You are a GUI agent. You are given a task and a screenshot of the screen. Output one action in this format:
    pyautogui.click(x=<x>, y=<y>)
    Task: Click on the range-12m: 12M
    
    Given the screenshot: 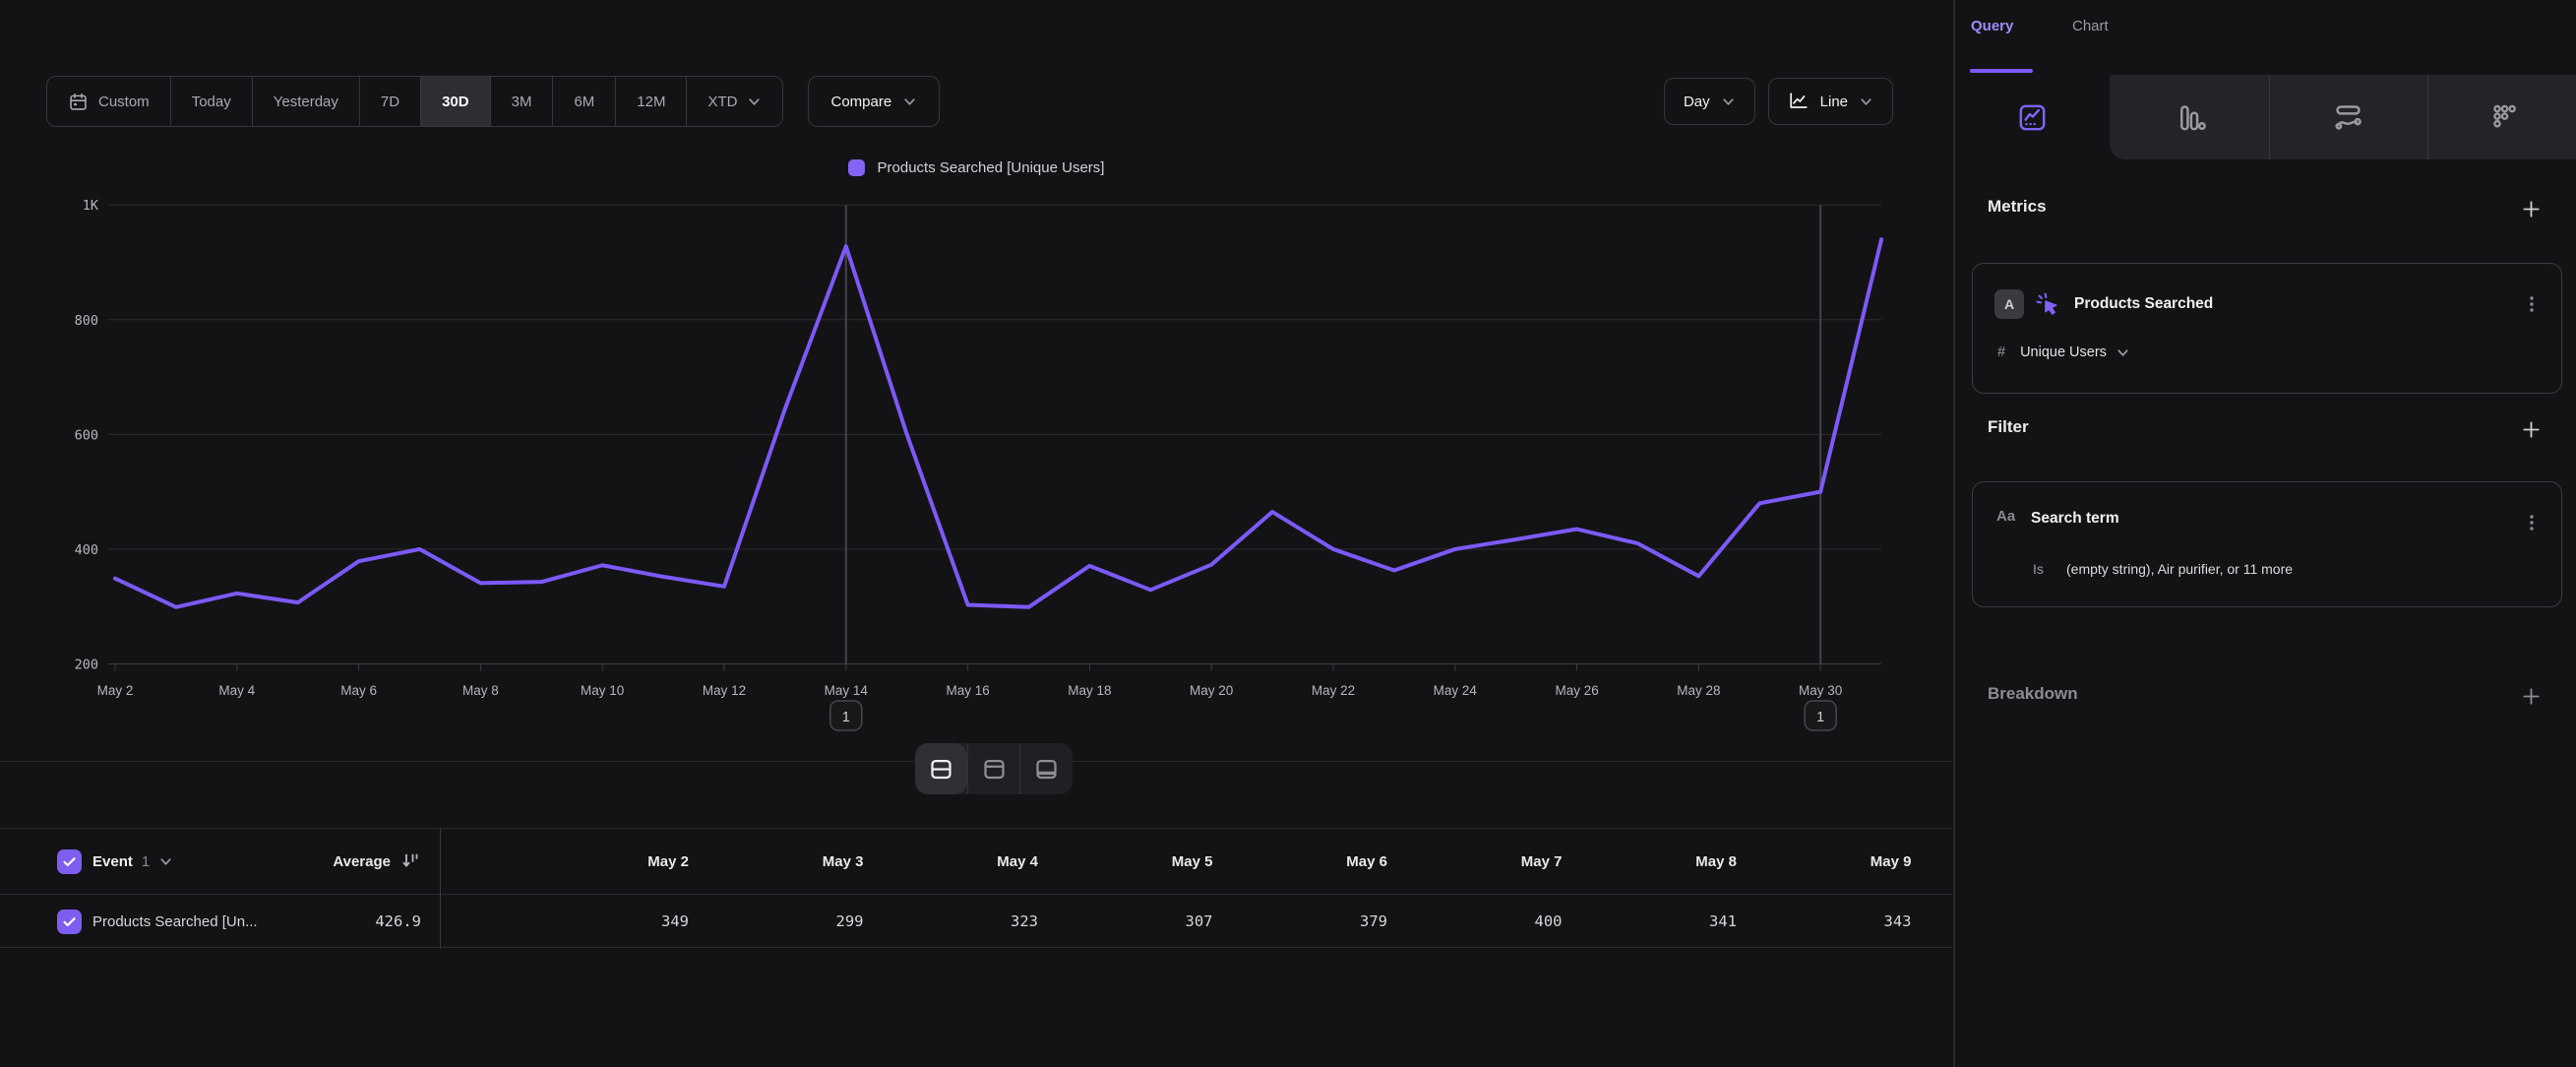 What is the action you would take?
    pyautogui.click(x=650, y=102)
    